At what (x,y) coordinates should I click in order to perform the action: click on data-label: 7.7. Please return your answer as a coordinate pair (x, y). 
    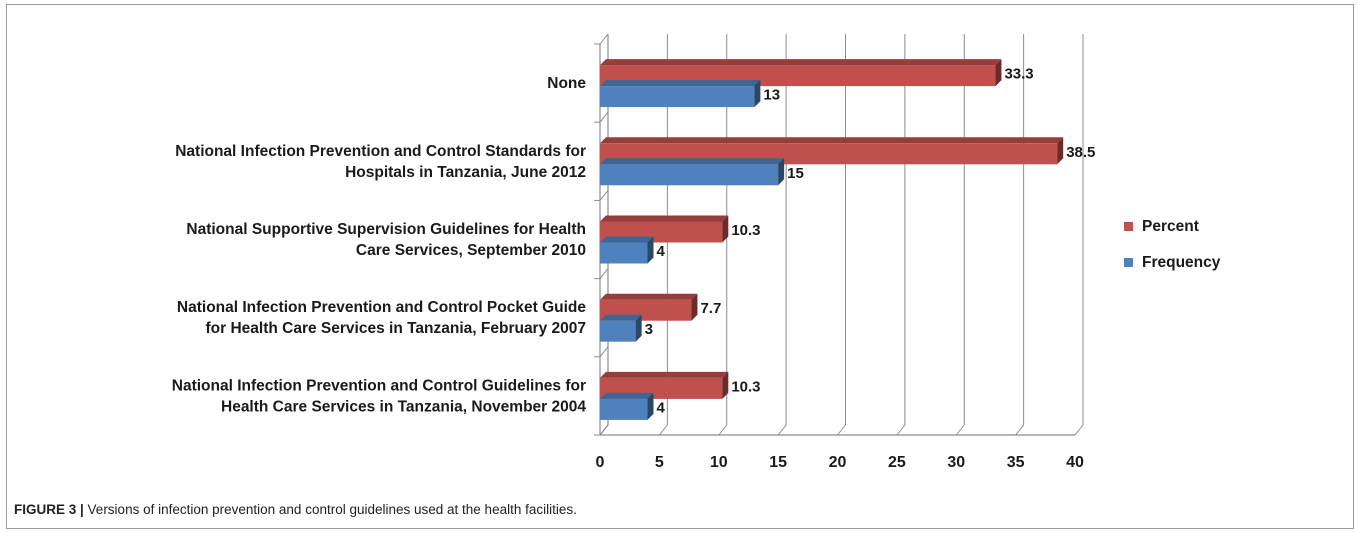
    Looking at the image, I should click on (710, 308).